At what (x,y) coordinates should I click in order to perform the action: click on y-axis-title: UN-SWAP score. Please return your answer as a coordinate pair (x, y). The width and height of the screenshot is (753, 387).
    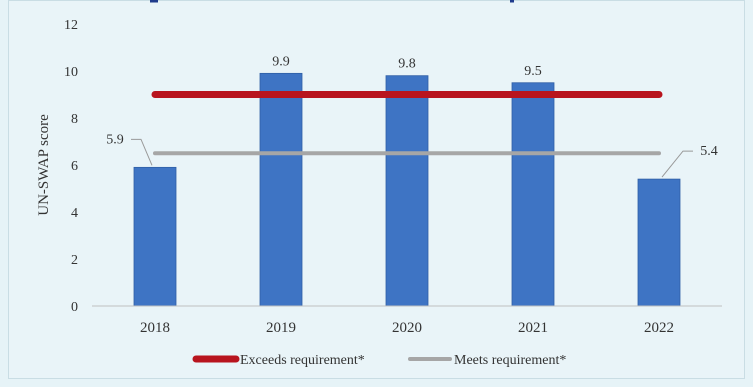
    Looking at the image, I should click on (44, 165).